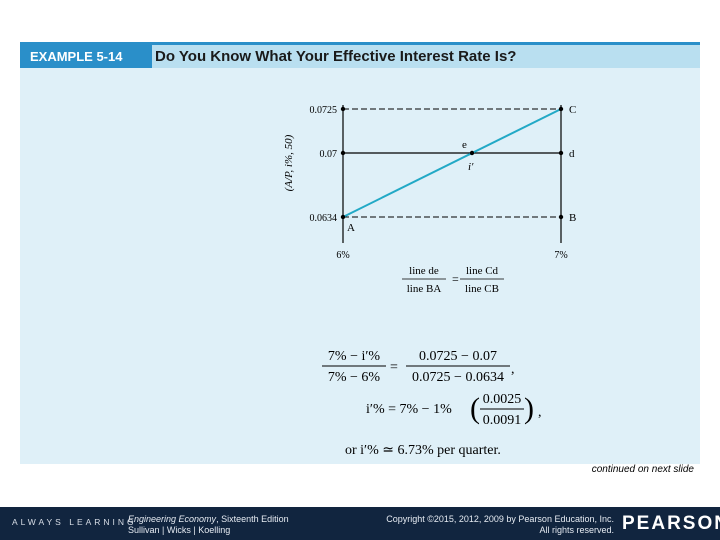 The width and height of the screenshot is (720, 540). What do you see at coordinates (561, 153) in the screenshot?
I see `point-d` at bounding box center [561, 153].